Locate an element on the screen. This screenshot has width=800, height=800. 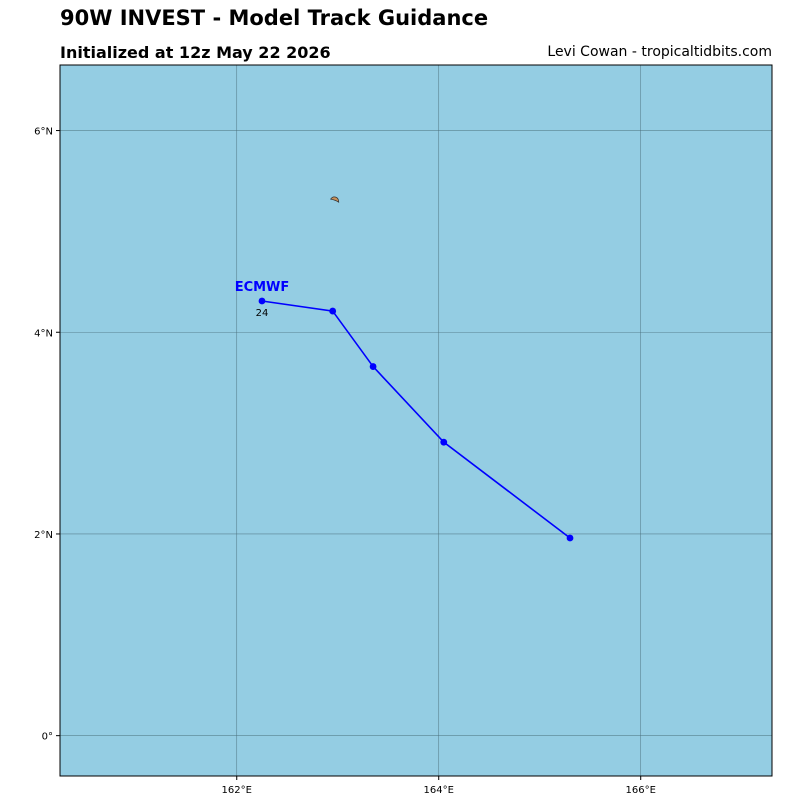
land-island is located at coordinates (335, 199).